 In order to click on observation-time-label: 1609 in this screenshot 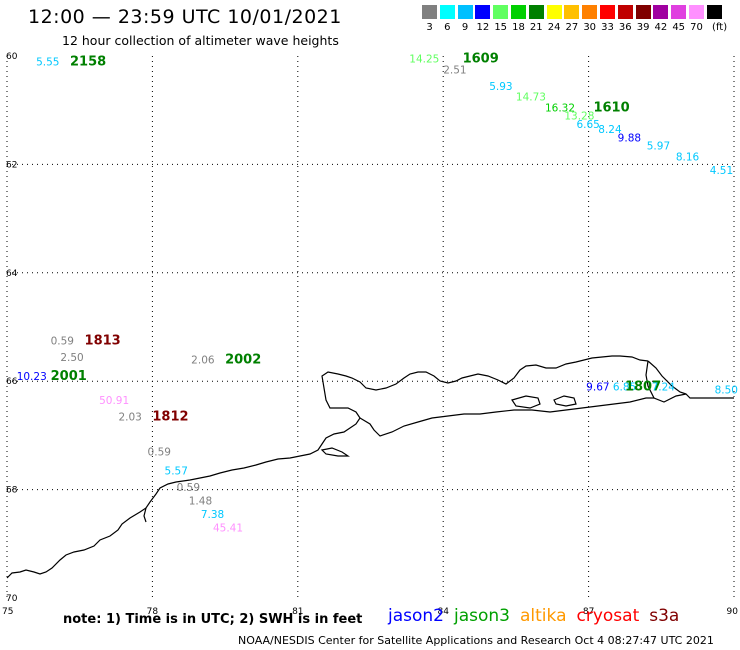, I will do `click(481, 59)`.